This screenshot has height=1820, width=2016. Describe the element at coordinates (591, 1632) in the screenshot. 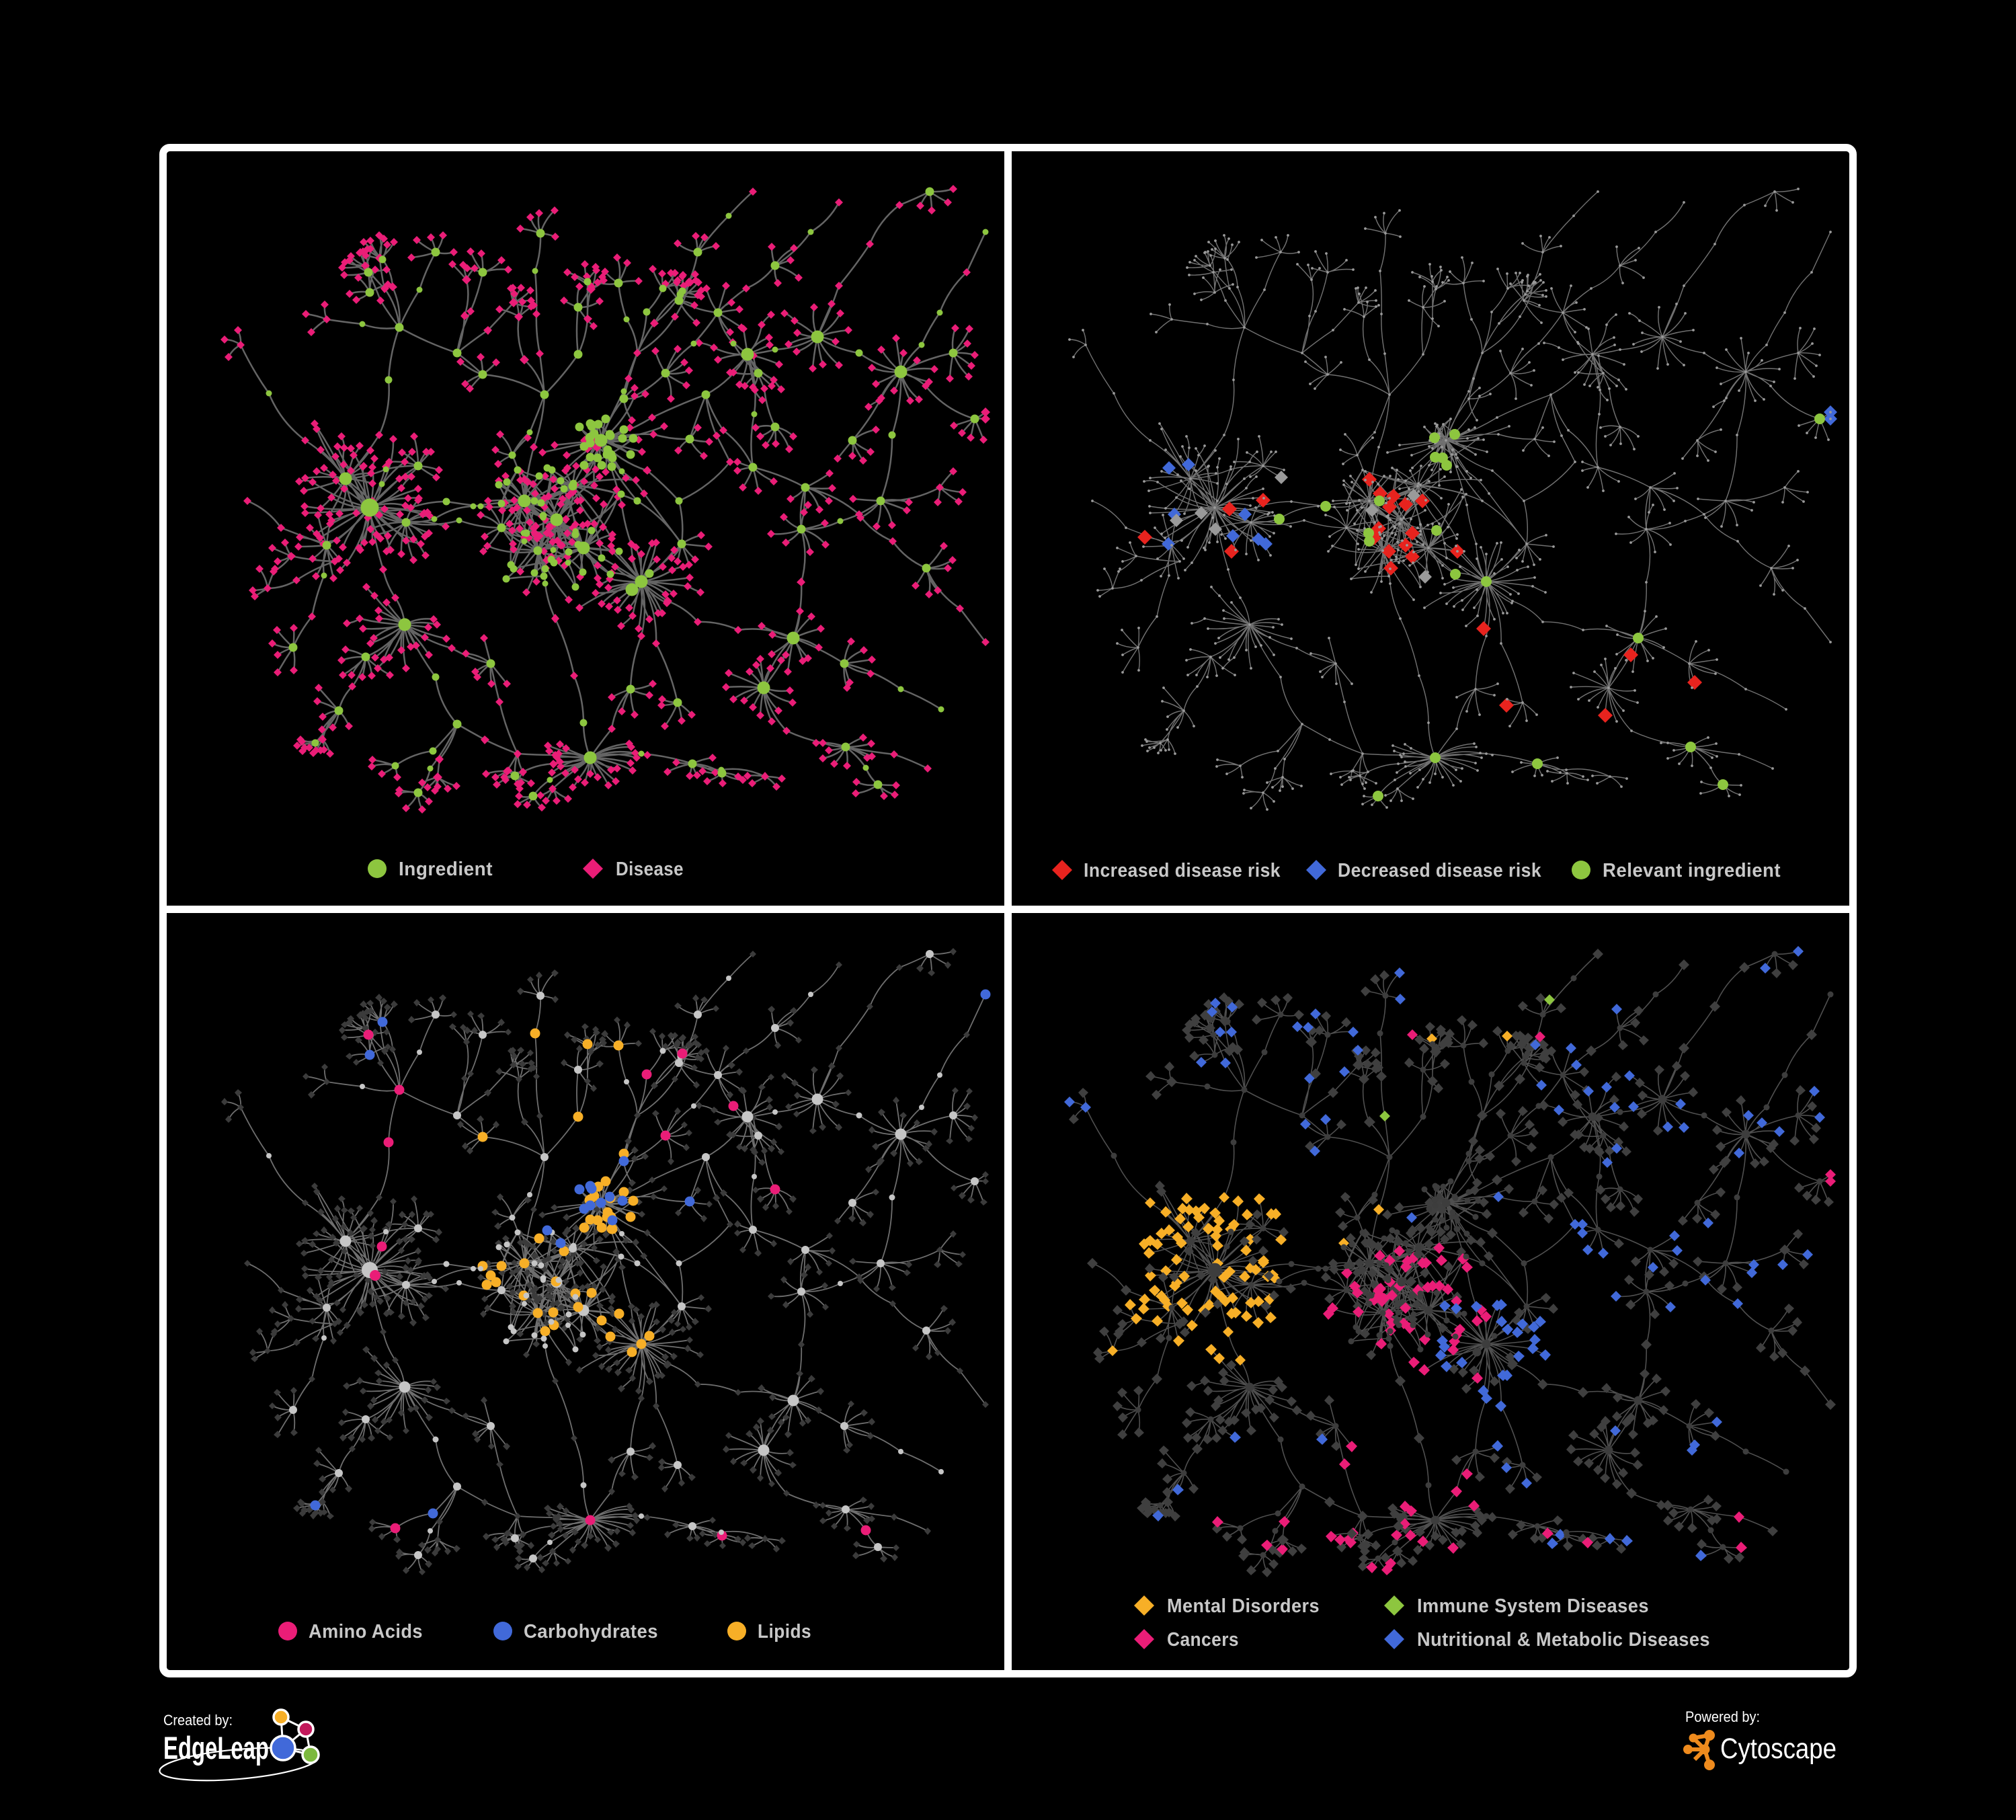

I see `svg-text: Carbohydrates` at that location.